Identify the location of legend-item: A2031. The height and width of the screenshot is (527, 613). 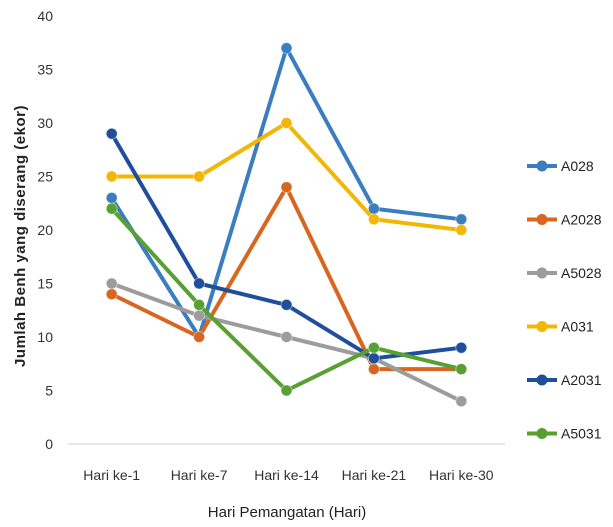
(564, 380).